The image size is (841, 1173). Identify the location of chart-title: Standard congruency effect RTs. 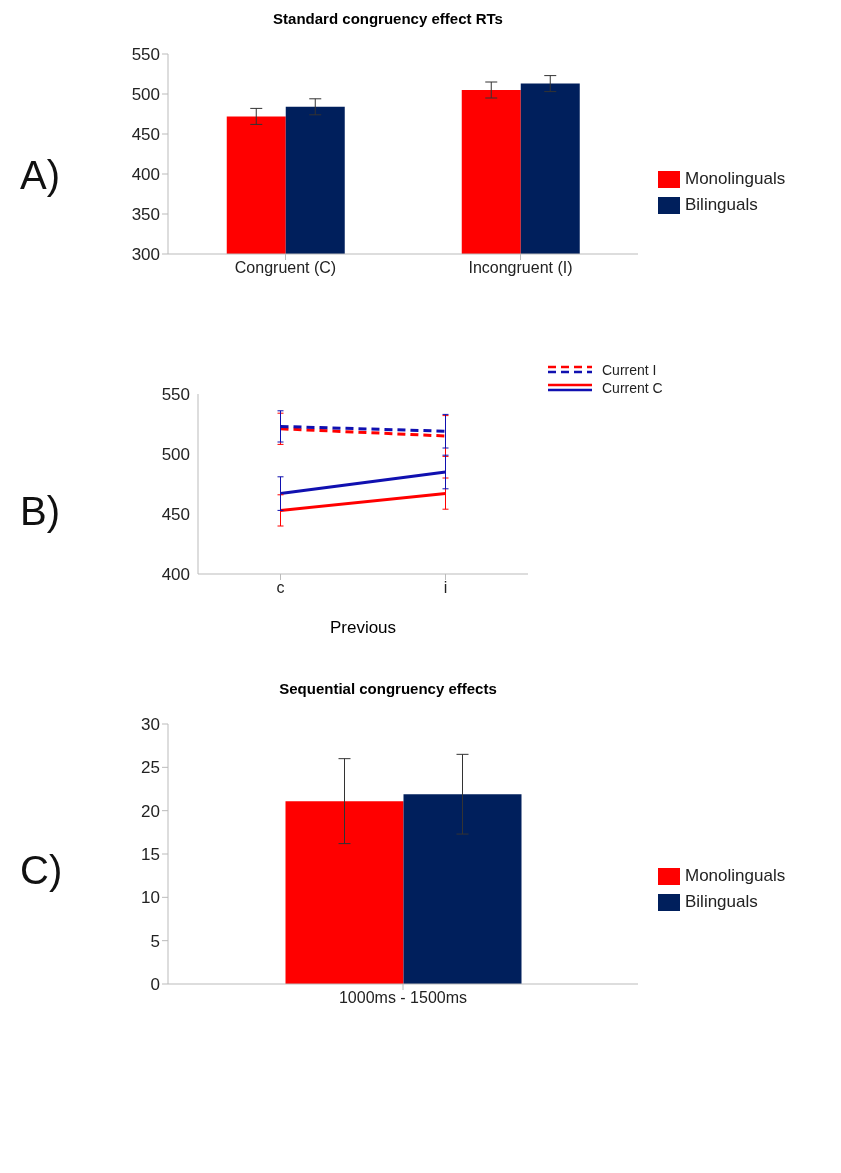
(388, 19).